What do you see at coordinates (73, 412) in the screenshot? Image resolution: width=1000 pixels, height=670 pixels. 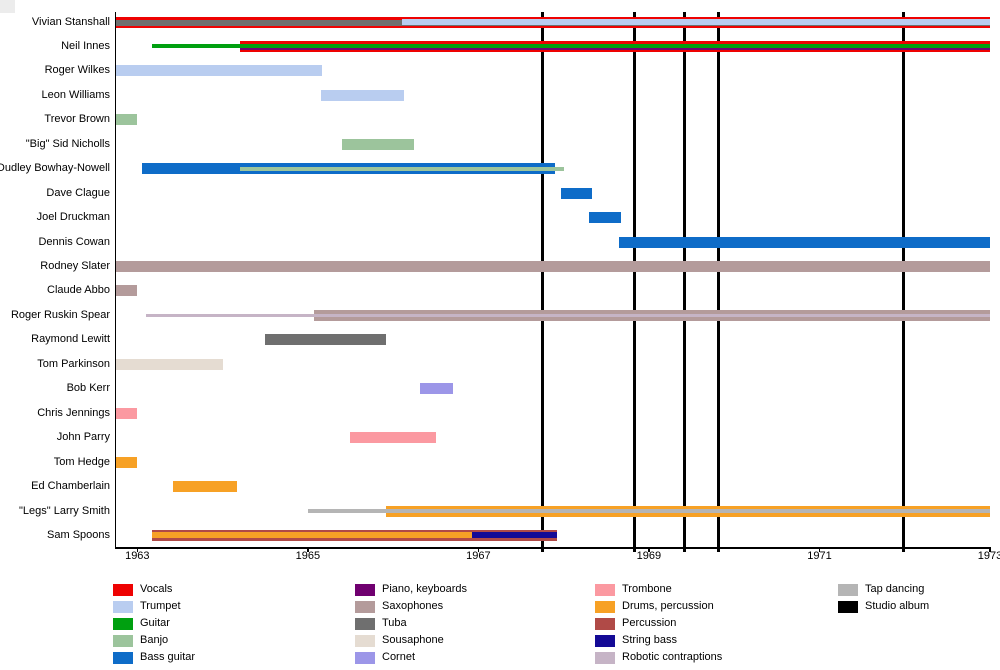 I see `member-label: Chris Jennings` at bounding box center [73, 412].